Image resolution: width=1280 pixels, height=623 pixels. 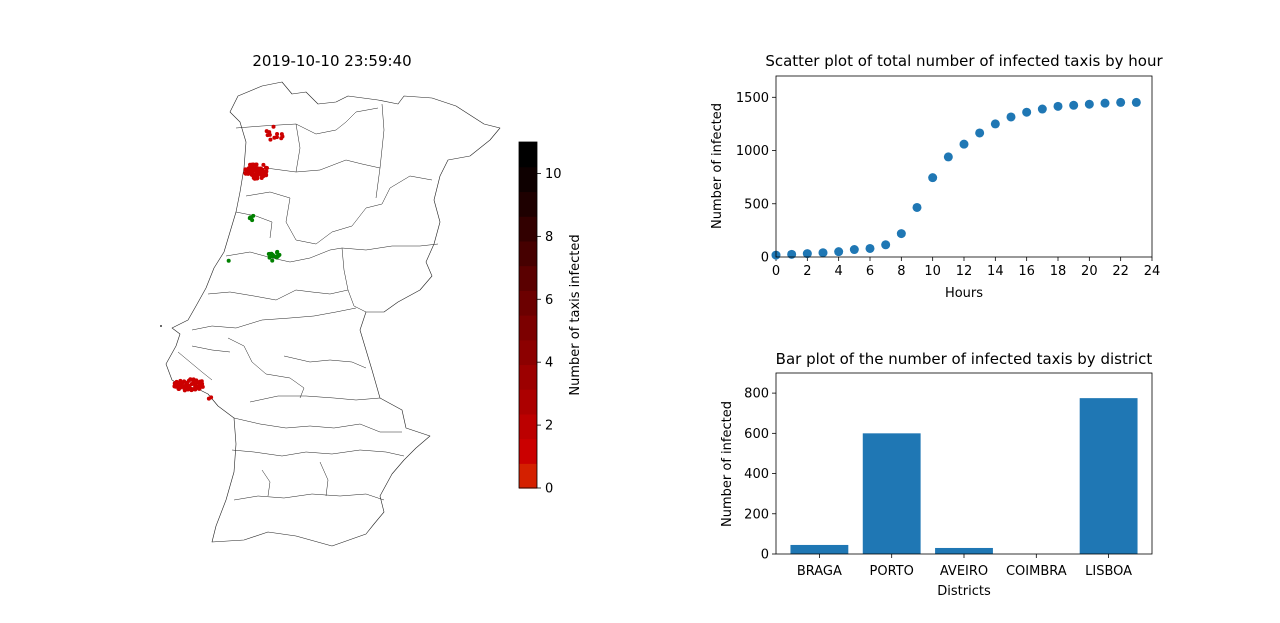 What do you see at coordinates (549, 300) in the screenshot?
I see `colorbar-tick-label: 6` at bounding box center [549, 300].